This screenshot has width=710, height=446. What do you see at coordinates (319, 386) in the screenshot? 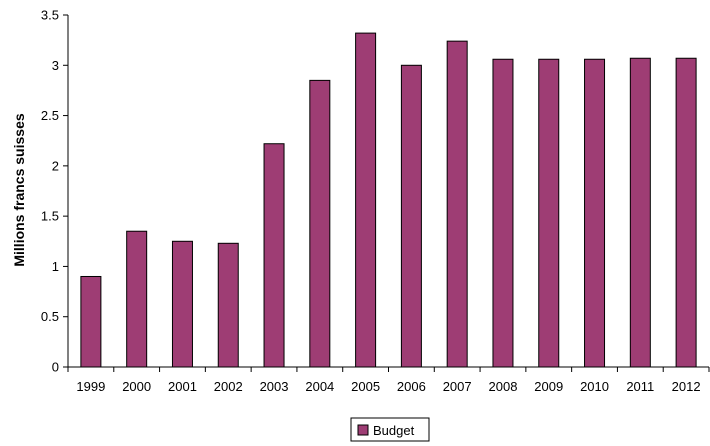
I see `x-tick-label: 2004` at bounding box center [319, 386].